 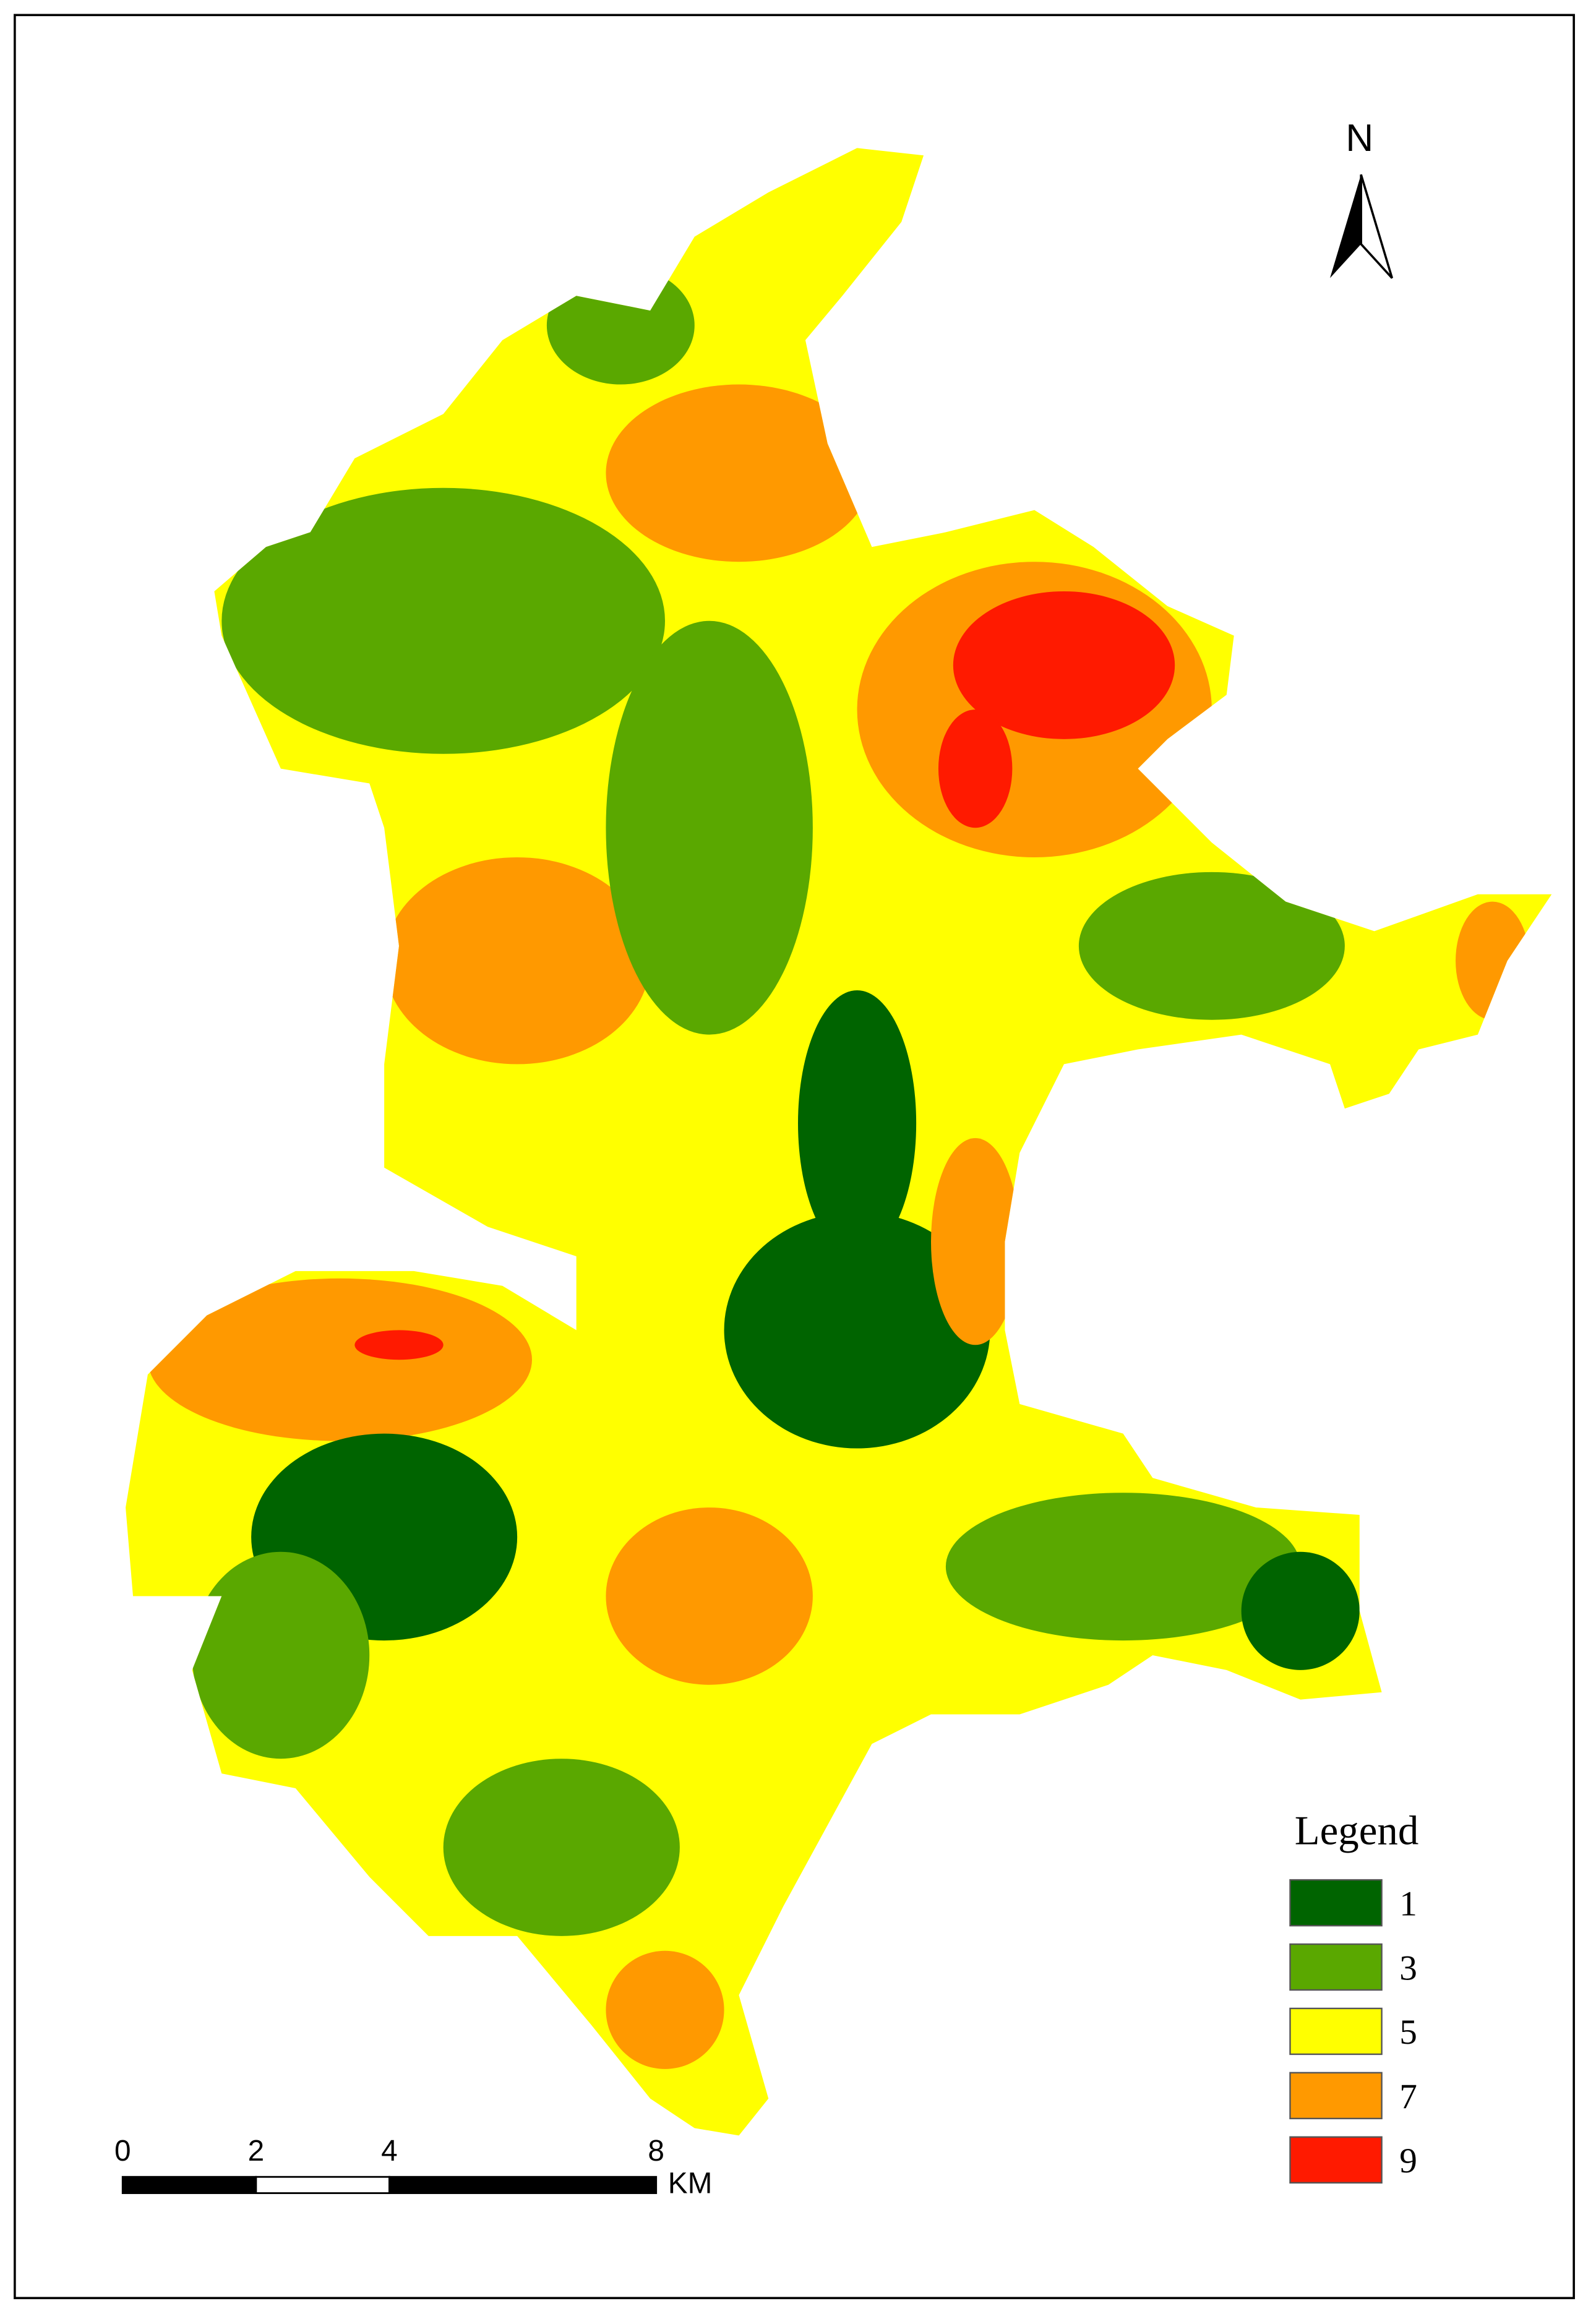 What do you see at coordinates (413, 2167) in the screenshot?
I see `scale-bar: 0 2 4 8KM` at bounding box center [413, 2167].